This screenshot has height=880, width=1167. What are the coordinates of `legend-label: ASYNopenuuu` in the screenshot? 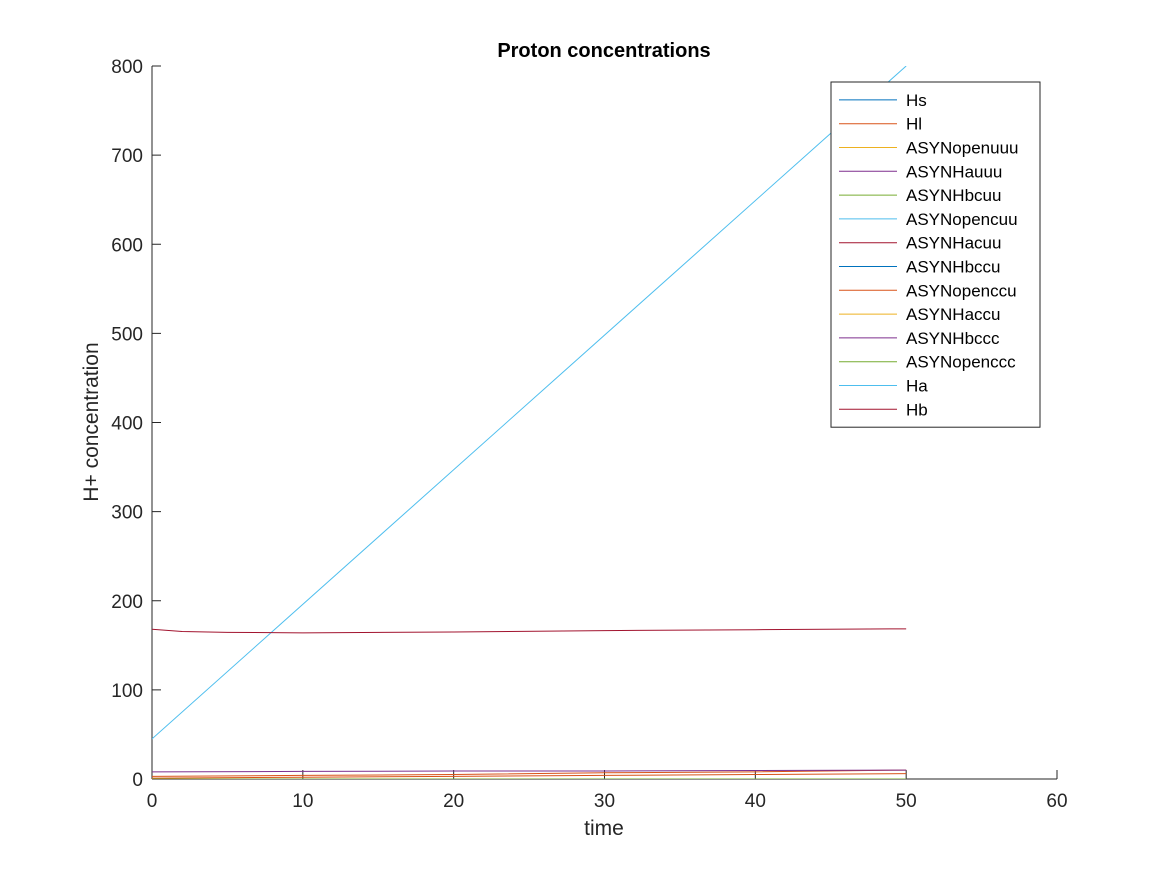 It's located at (962, 148).